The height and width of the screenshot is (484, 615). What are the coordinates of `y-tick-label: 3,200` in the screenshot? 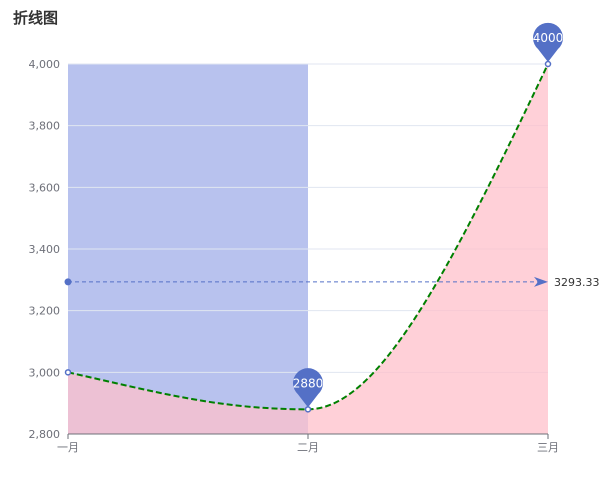 It's located at (45, 311).